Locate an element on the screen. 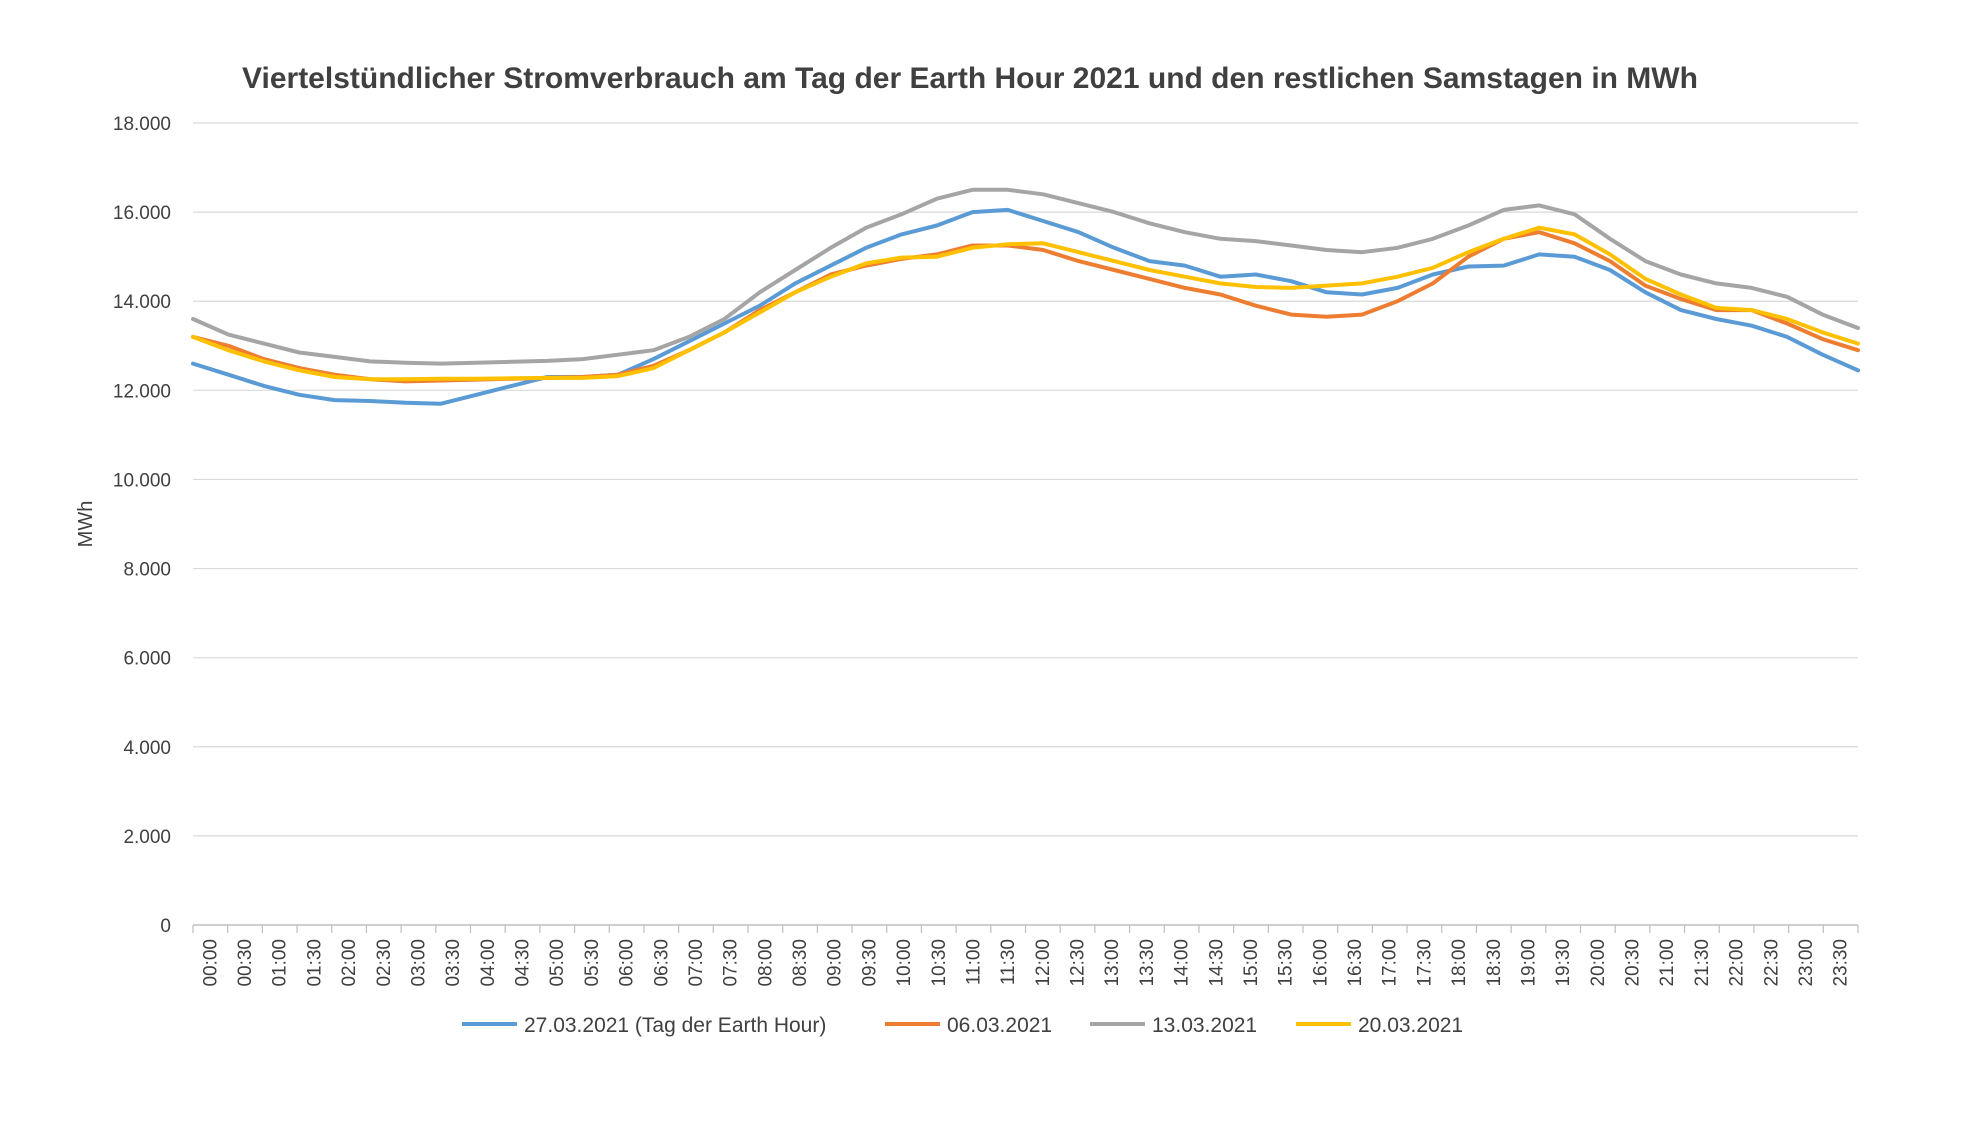 The image size is (1985, 1130). x-tick-label: 13:30 is located at coordinates (1147, 963).